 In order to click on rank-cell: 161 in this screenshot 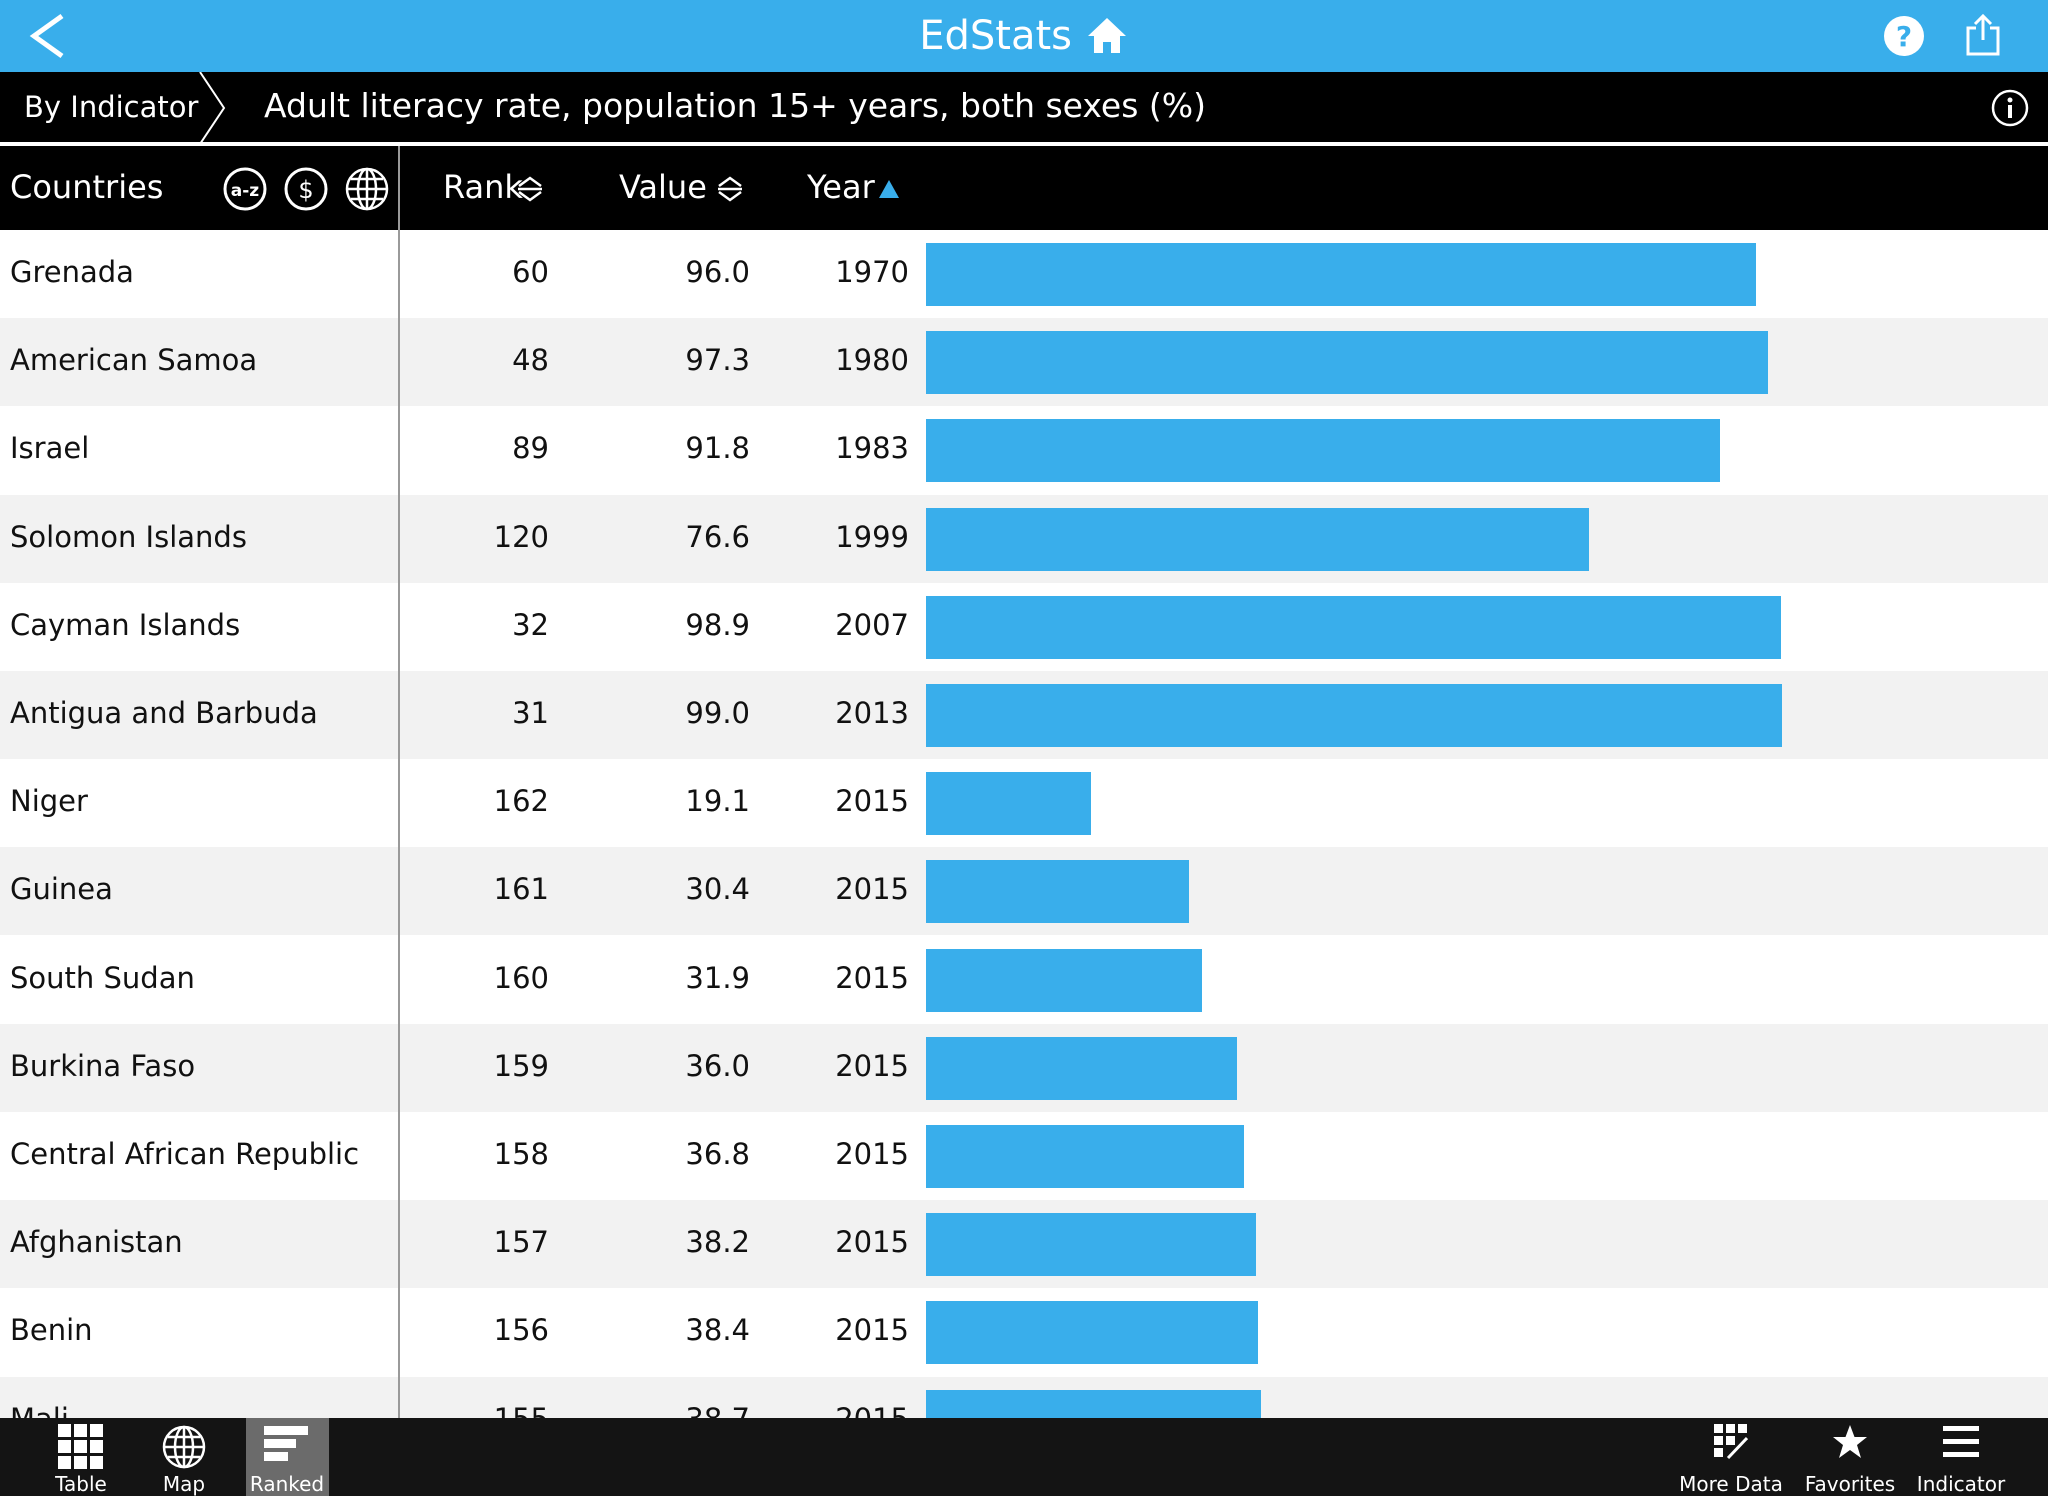, I will do `click(521, 889)`.